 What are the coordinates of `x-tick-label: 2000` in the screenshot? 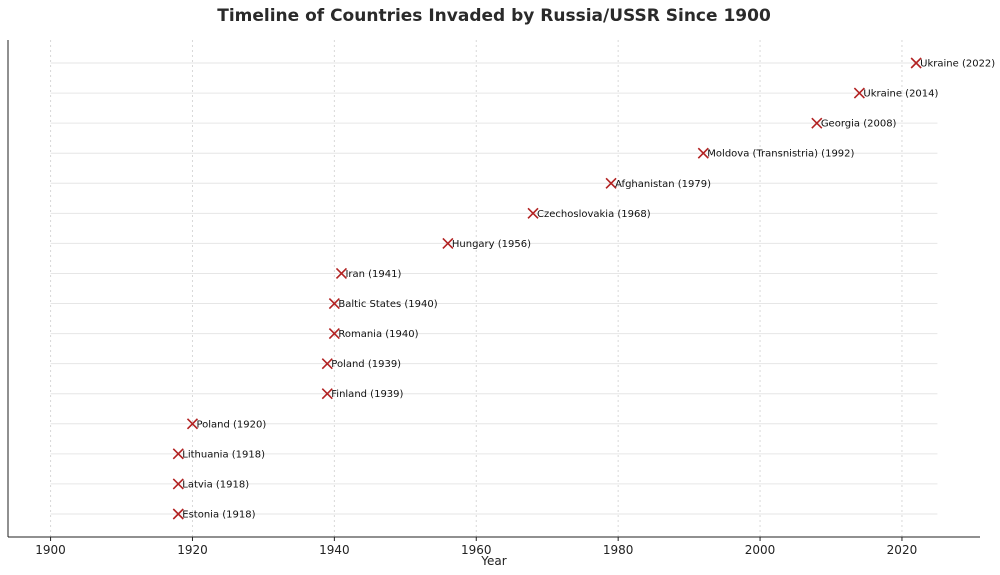 It's located at (760, 550).